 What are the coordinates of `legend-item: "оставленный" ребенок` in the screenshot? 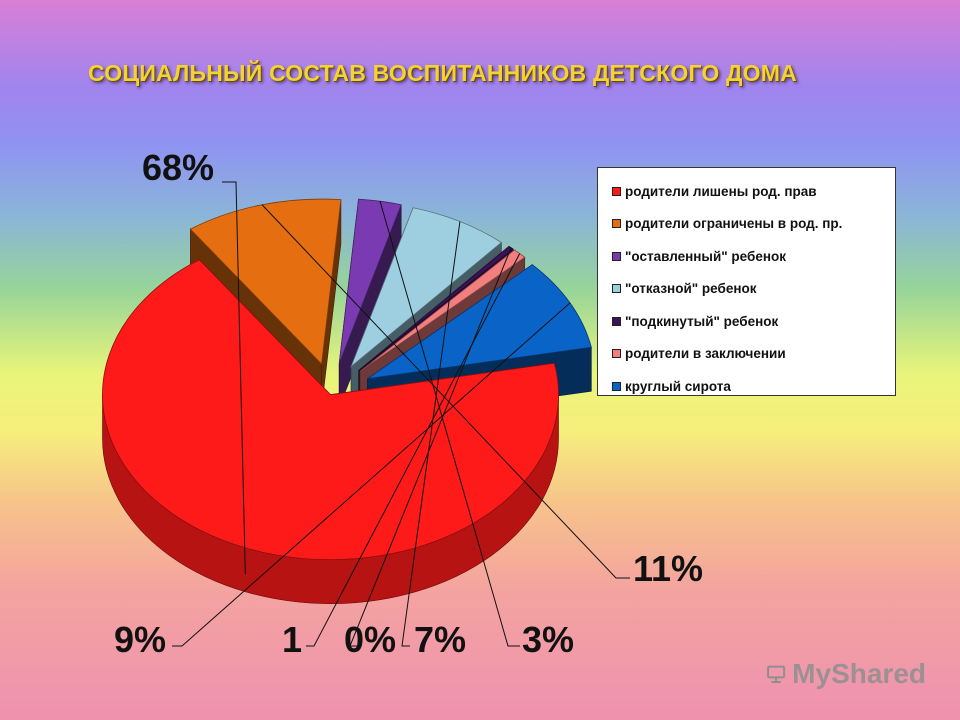 It's located at (749, 256).